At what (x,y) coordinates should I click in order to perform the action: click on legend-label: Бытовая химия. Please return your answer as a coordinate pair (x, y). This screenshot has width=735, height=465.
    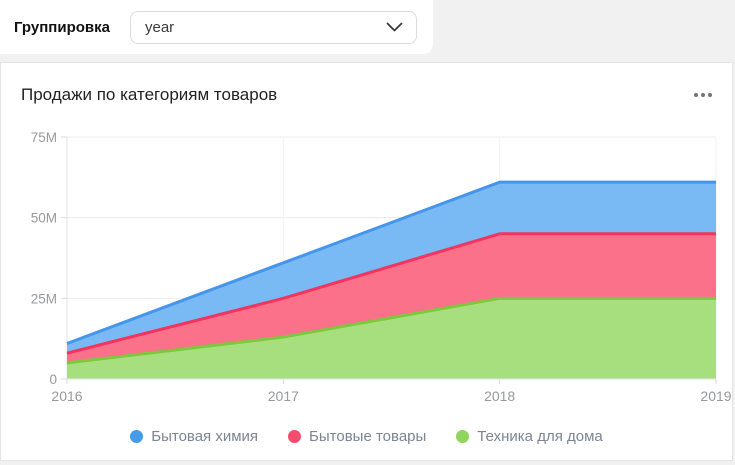
    Looking at the image, I should click on (205, 436).